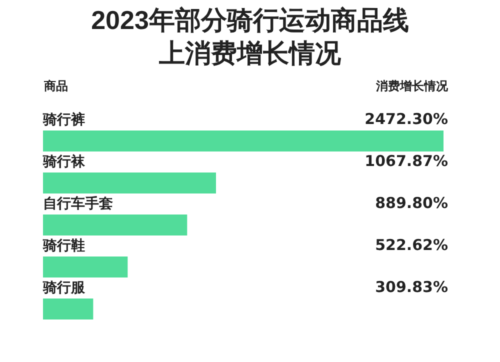  I want to click on data-label: 522.62%, so click(411, 245).